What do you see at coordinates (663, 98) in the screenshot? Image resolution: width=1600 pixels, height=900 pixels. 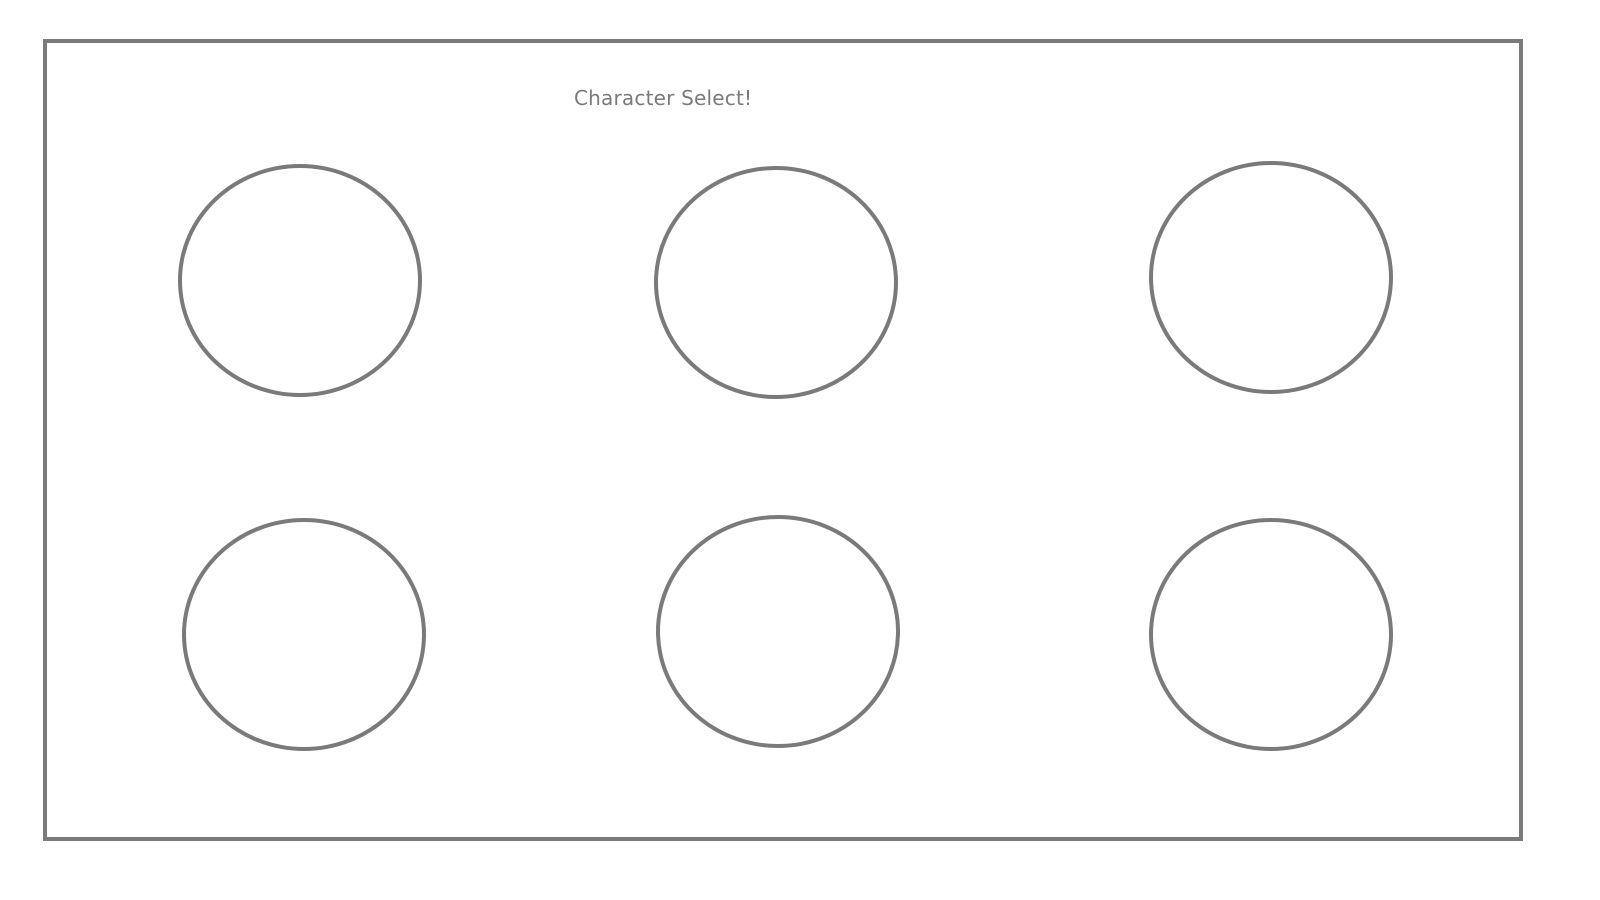 I see `page-title: Character Select!` at bounding box center [663, 98].